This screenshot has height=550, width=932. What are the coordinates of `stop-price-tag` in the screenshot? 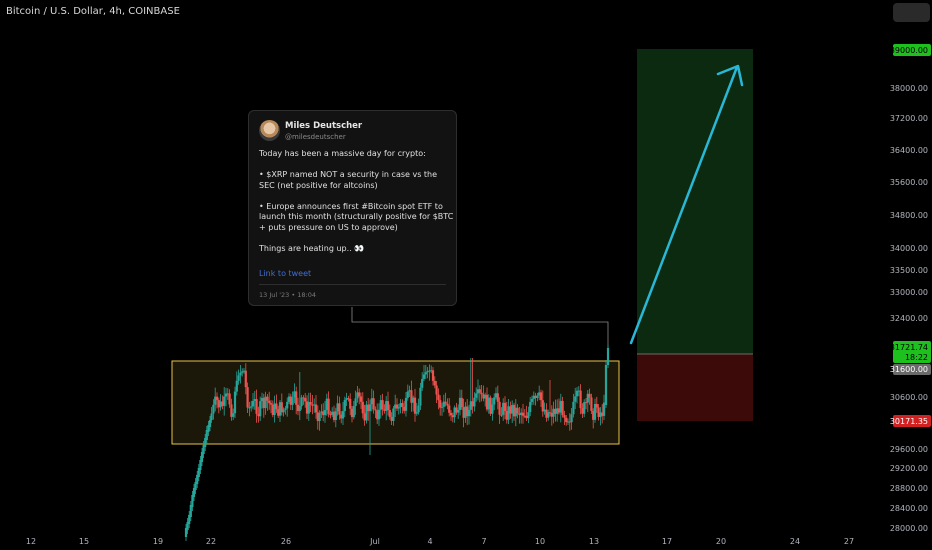 It's located at (912, 421).